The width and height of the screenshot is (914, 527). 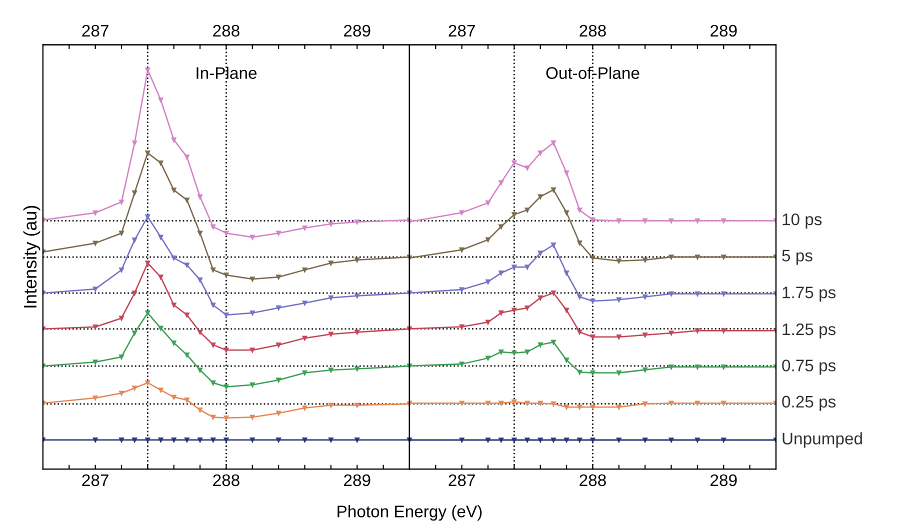 What do you see at coordinates (809, 367) in the screenshot?
I see `series-label: 0.75 ps` at bounding box center [809, 367].